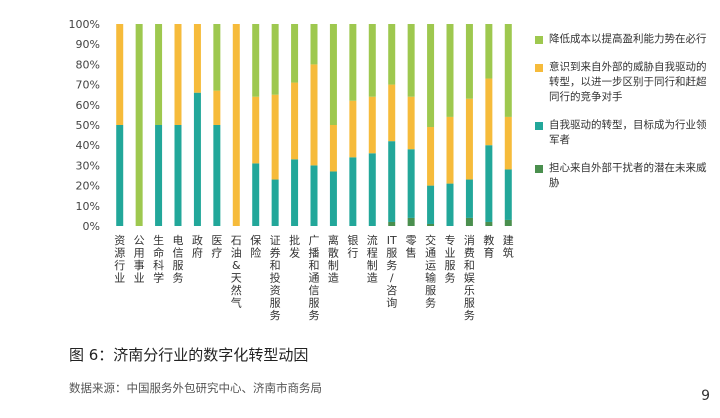  I want to click on y-tick-label: 40%, so click(88, 145).